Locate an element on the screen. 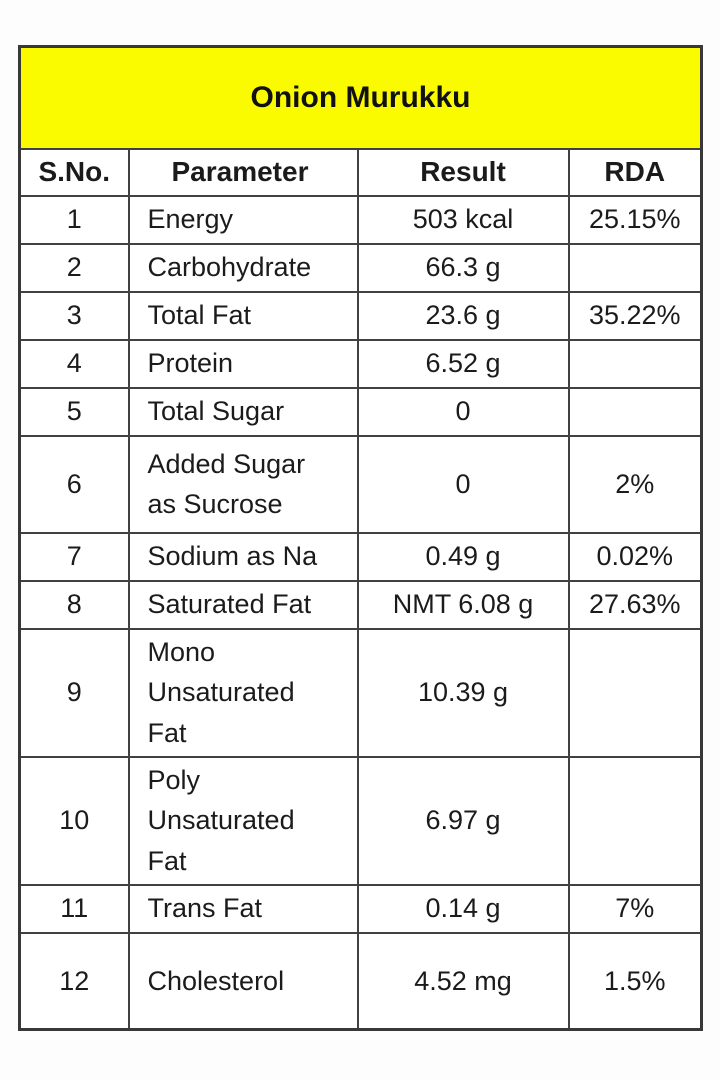  column-header-parameter: Parameter is located at coordinates (243, 172).